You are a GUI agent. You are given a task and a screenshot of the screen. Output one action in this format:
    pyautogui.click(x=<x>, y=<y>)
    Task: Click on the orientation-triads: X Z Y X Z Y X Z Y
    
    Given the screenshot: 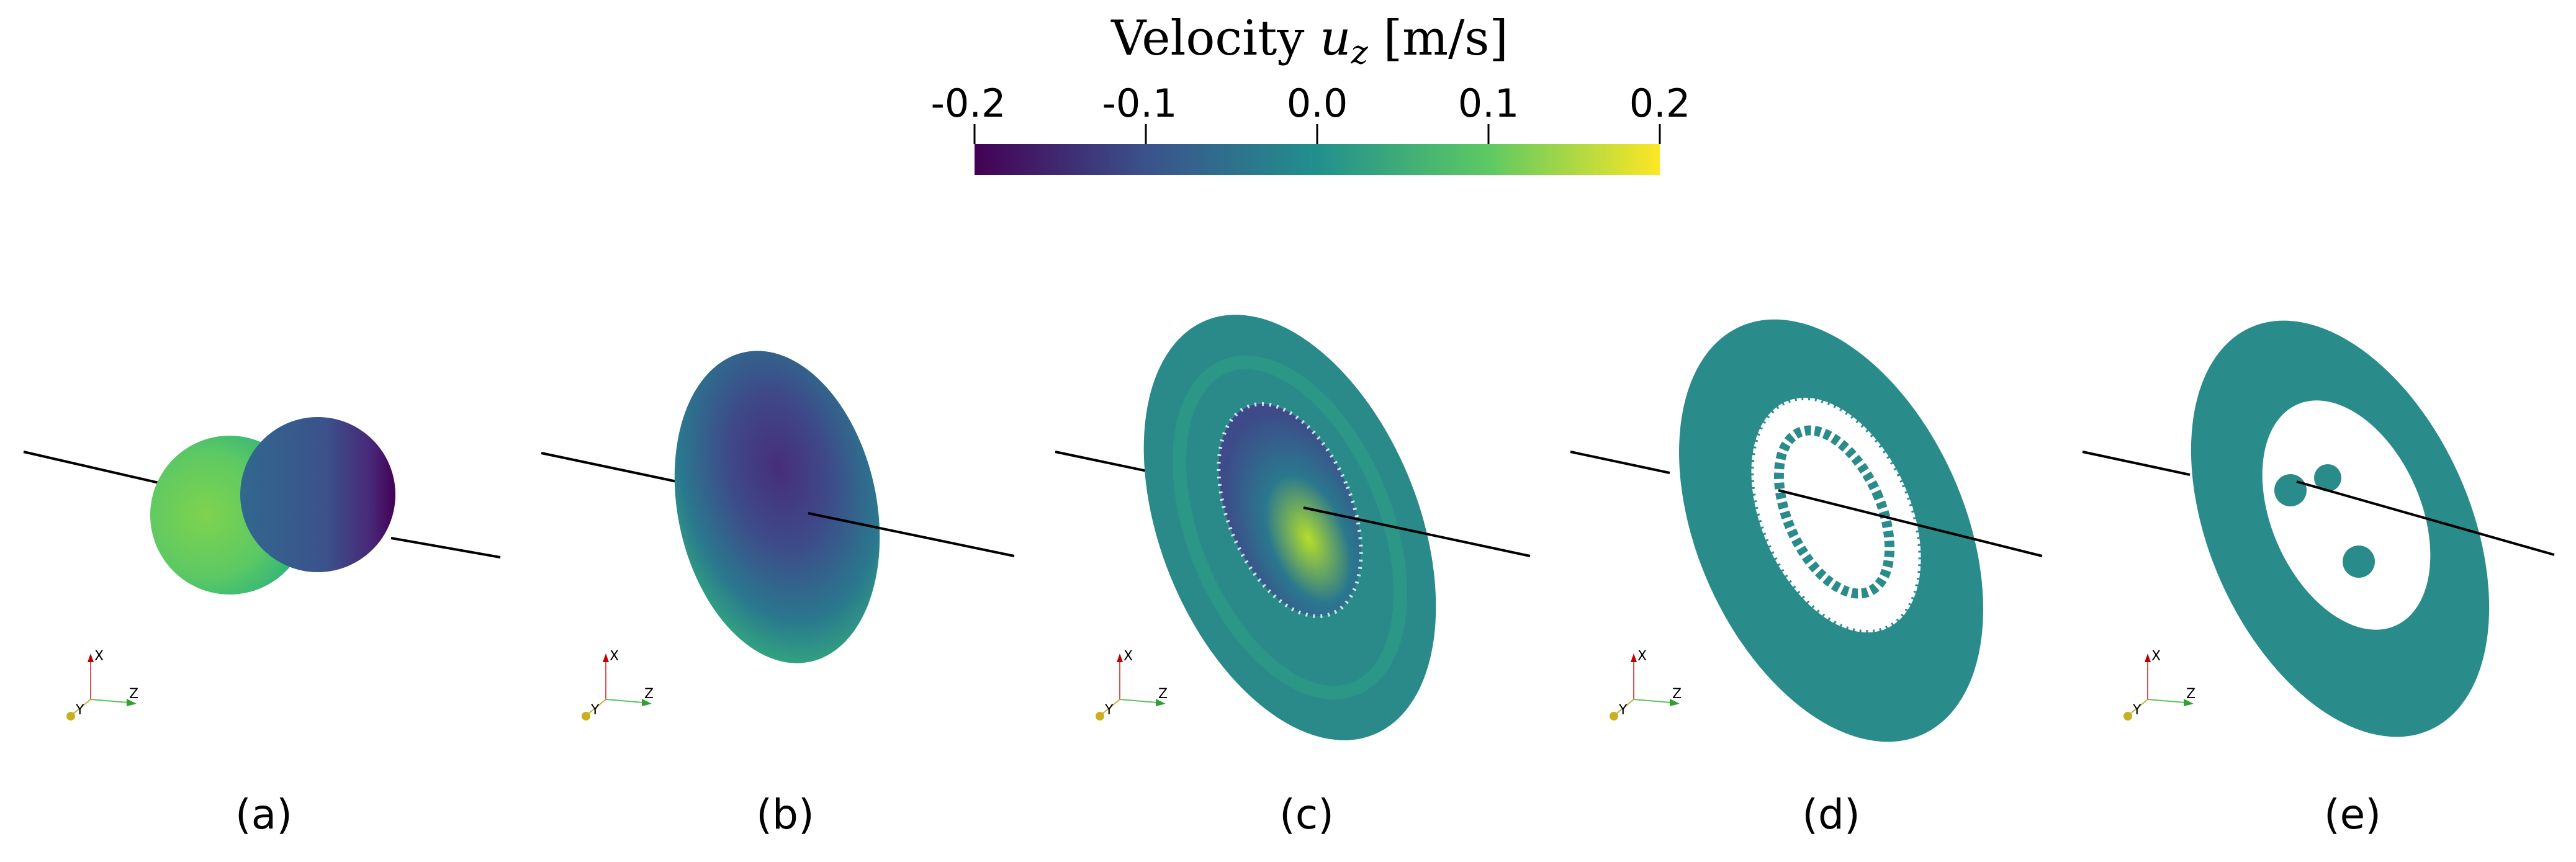 What is the action you would take?
    pyautogui.click(x=1130, y=685)
    